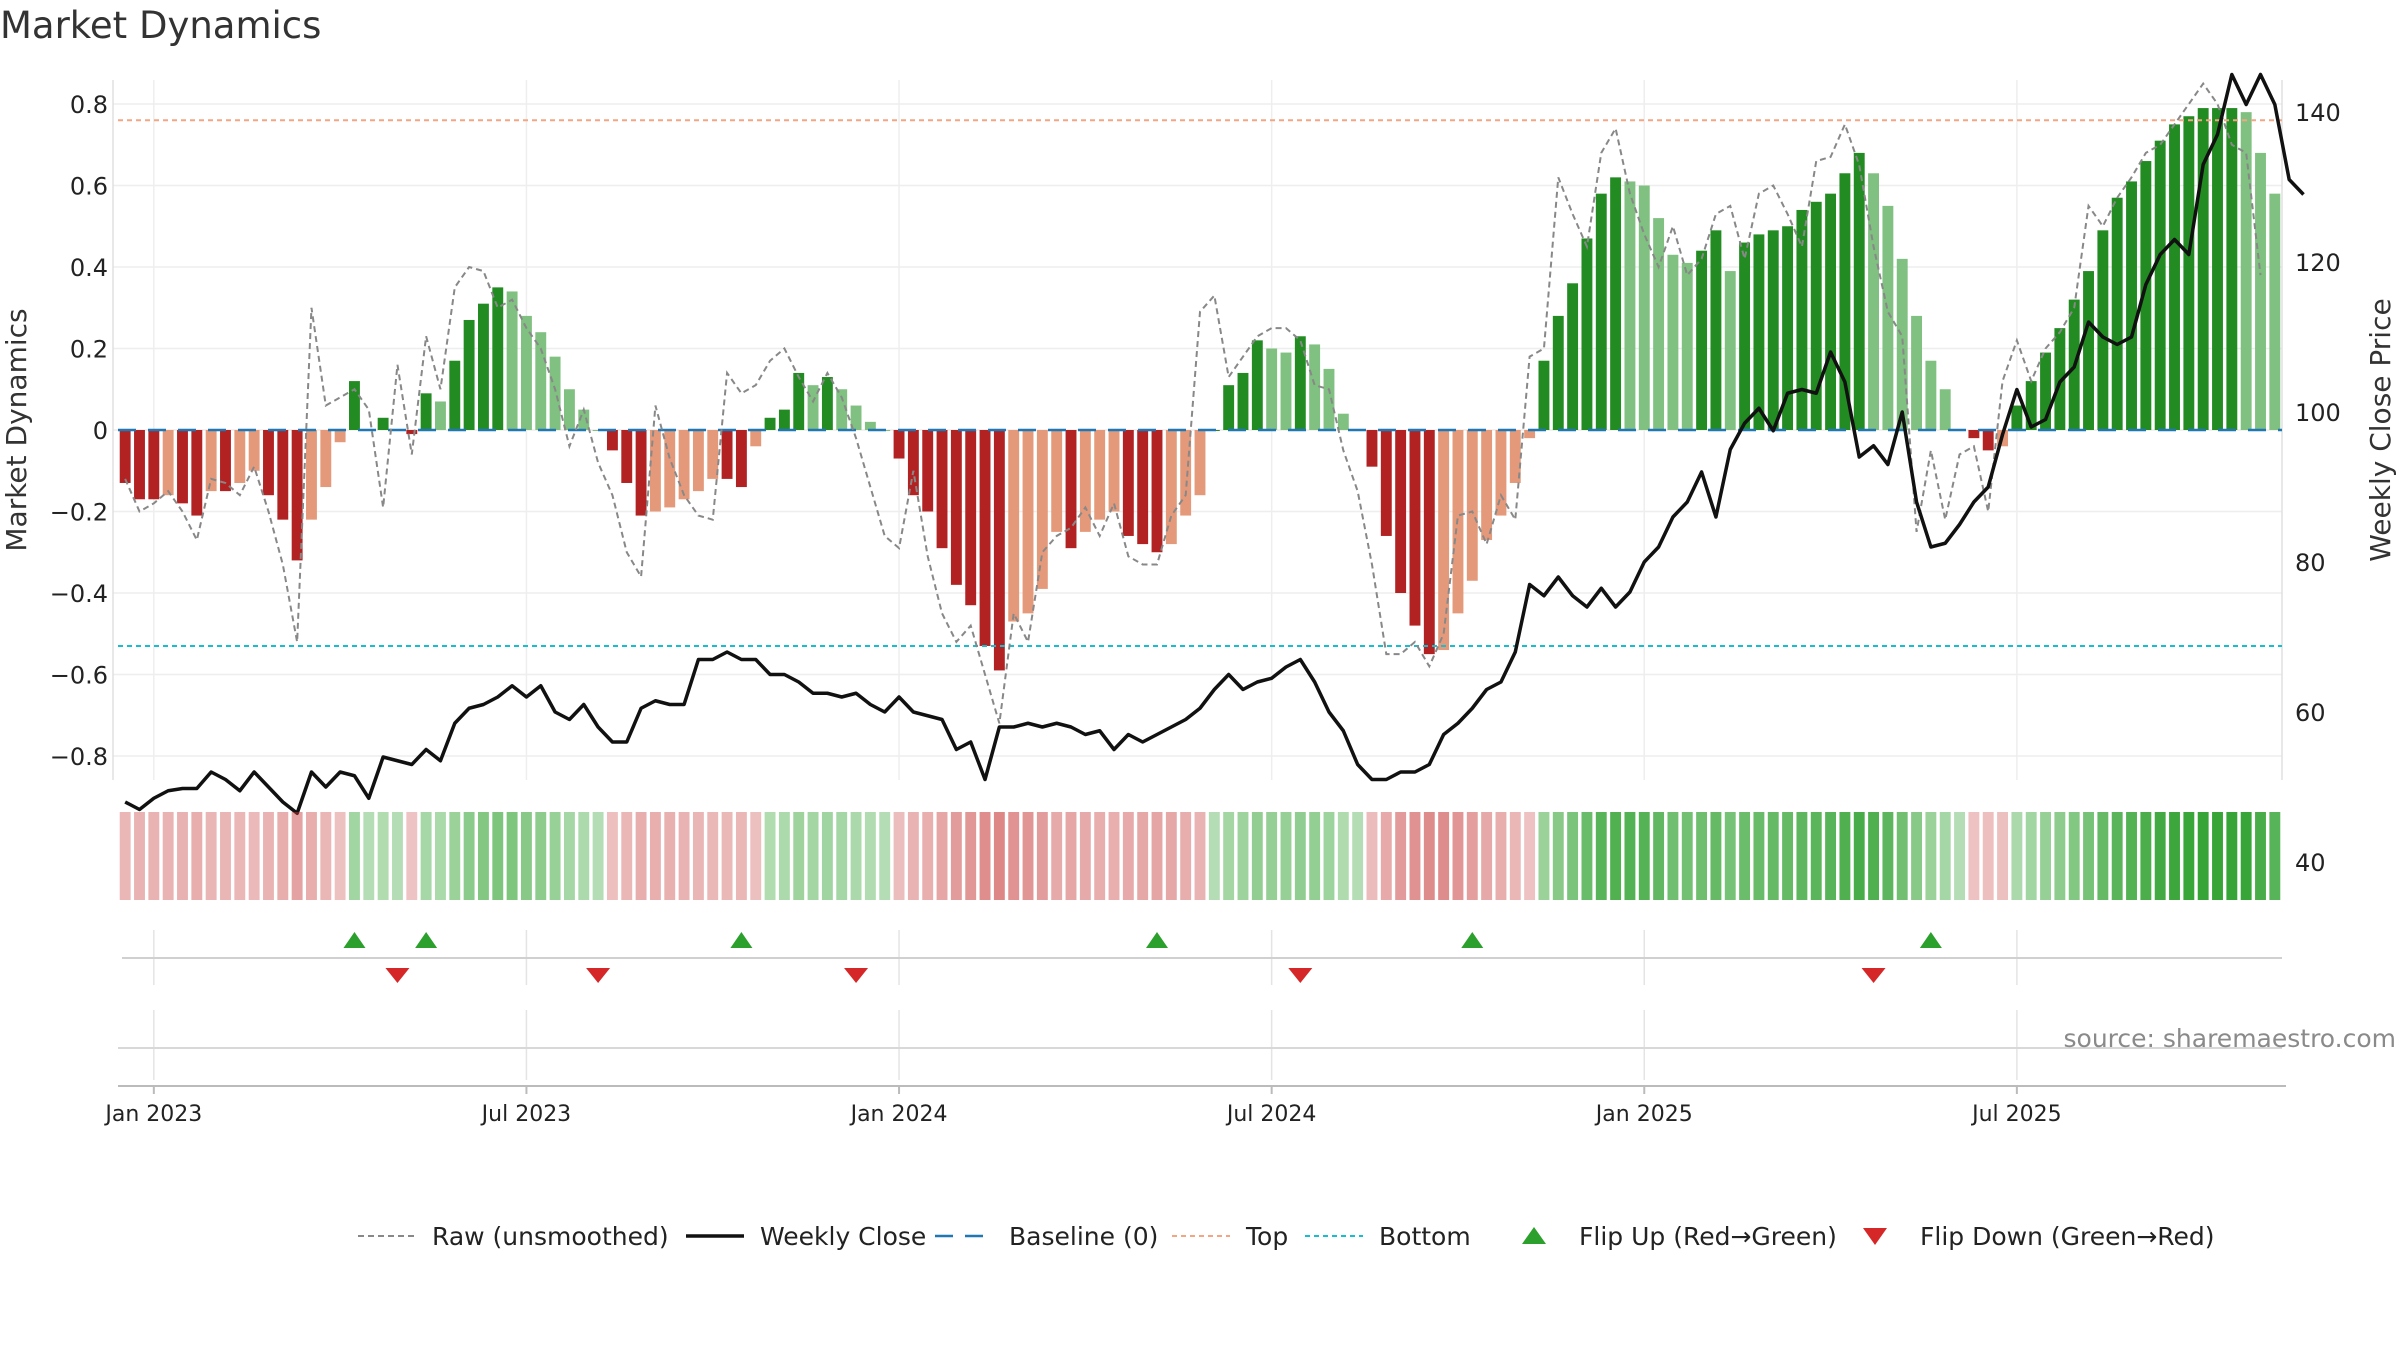 Image resolution: width=2400 pixels, height=1350 pixels. I want to click on x-tick-label: Jul 2023, so click(526, 1114).